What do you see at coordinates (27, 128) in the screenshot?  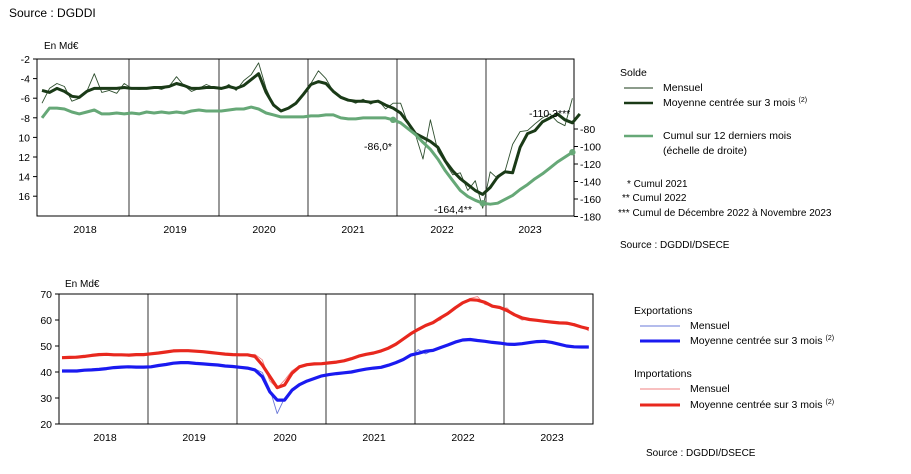 I see `top-y-axis: -2 -4 -6 -8 10 12 14 16` at bounding box center [27, 128].